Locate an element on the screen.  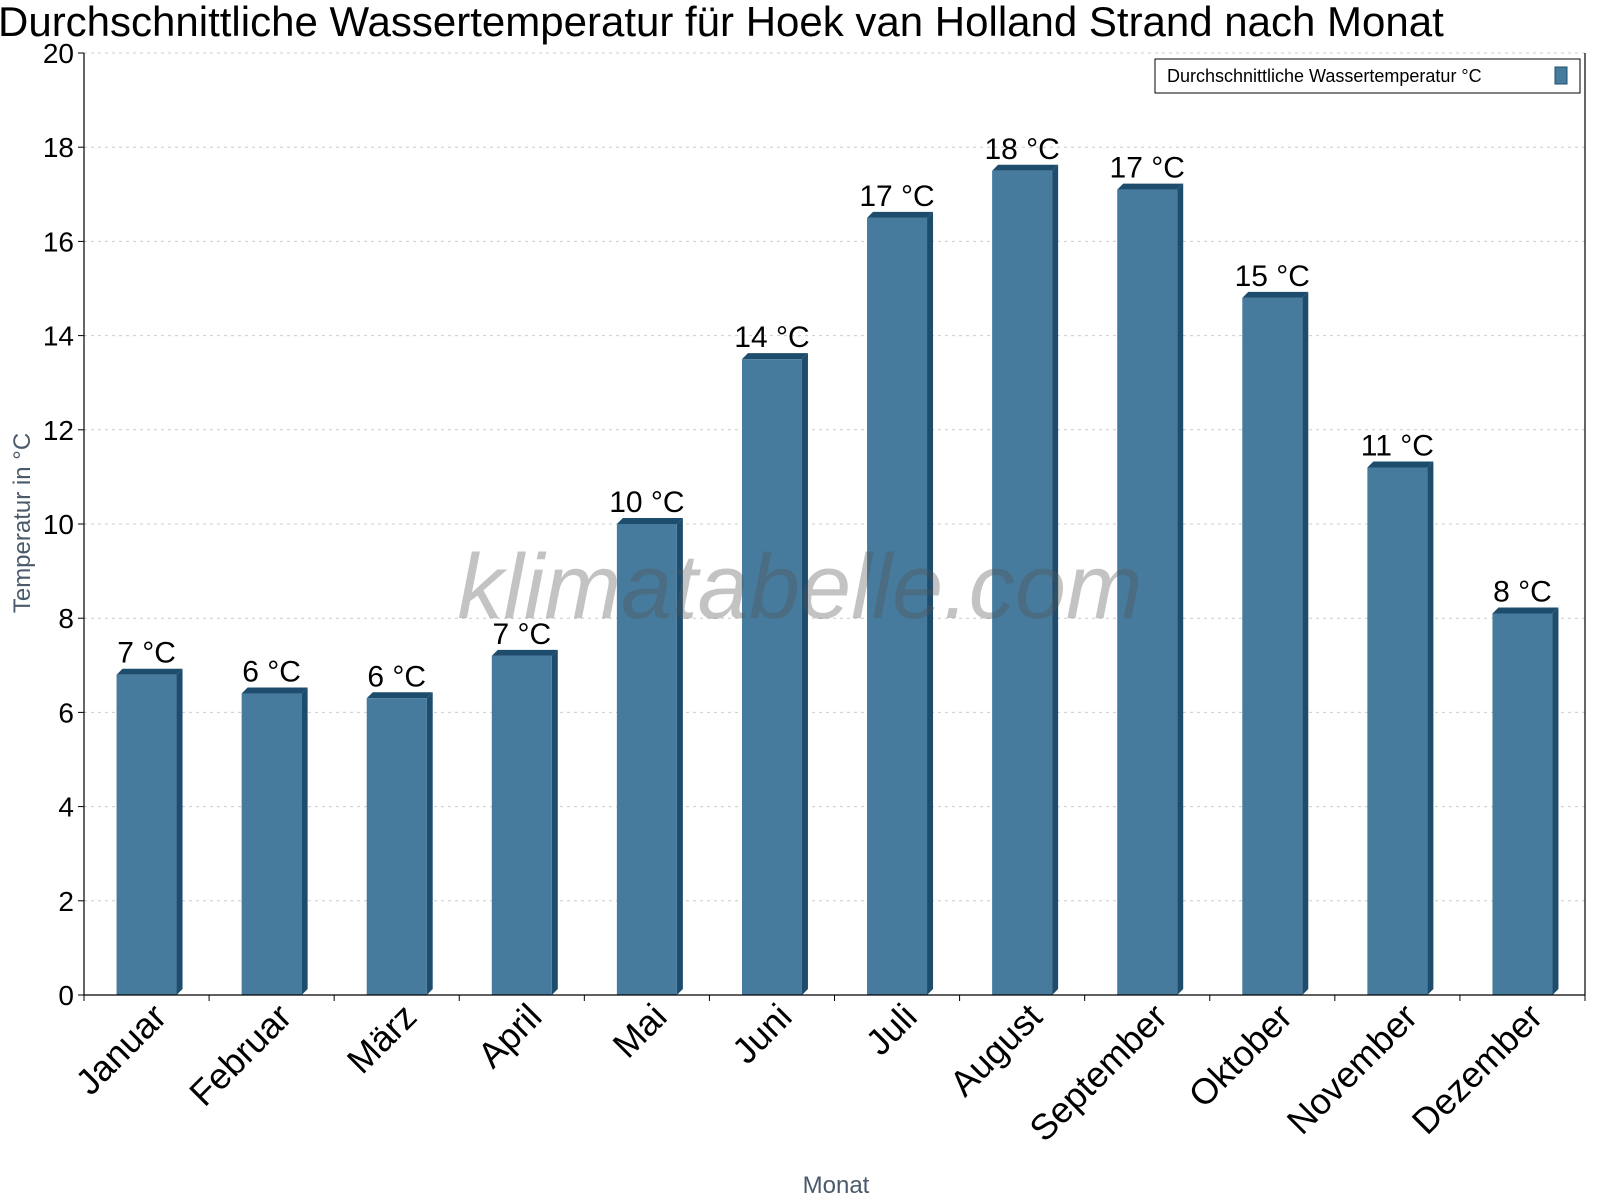
y-tick-label: 2 is located at coordinates (66, 901).